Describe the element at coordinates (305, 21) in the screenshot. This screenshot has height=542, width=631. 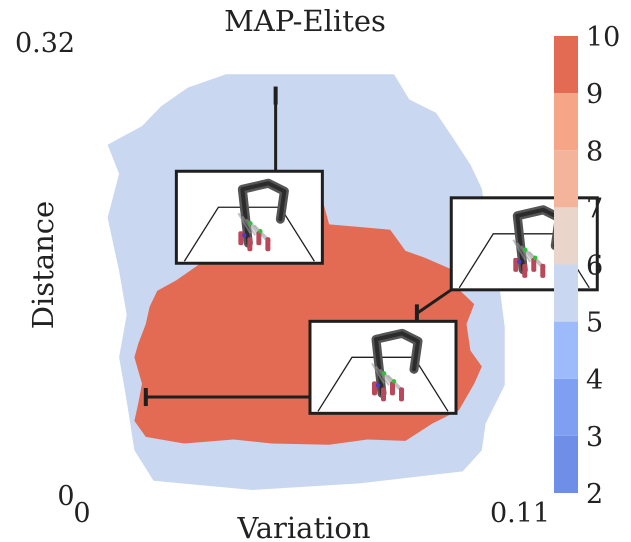
I see `chart-title: MAP-Elites` at that location.